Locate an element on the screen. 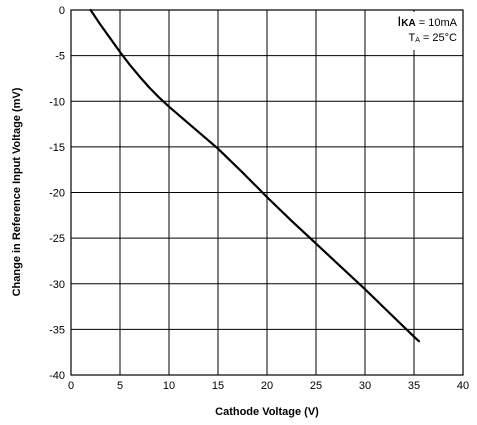 The height and width of the screenshot is (425, 477). x-tick-label: 30 is located at coordinates (365, 386).